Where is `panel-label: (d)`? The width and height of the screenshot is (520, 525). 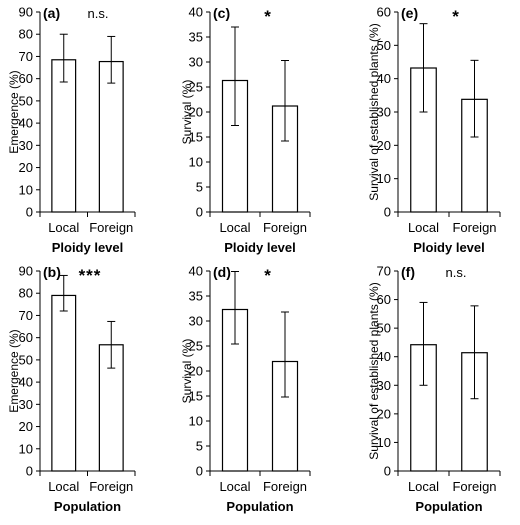 panel-label: (d) is located at coordinates (222, 272).